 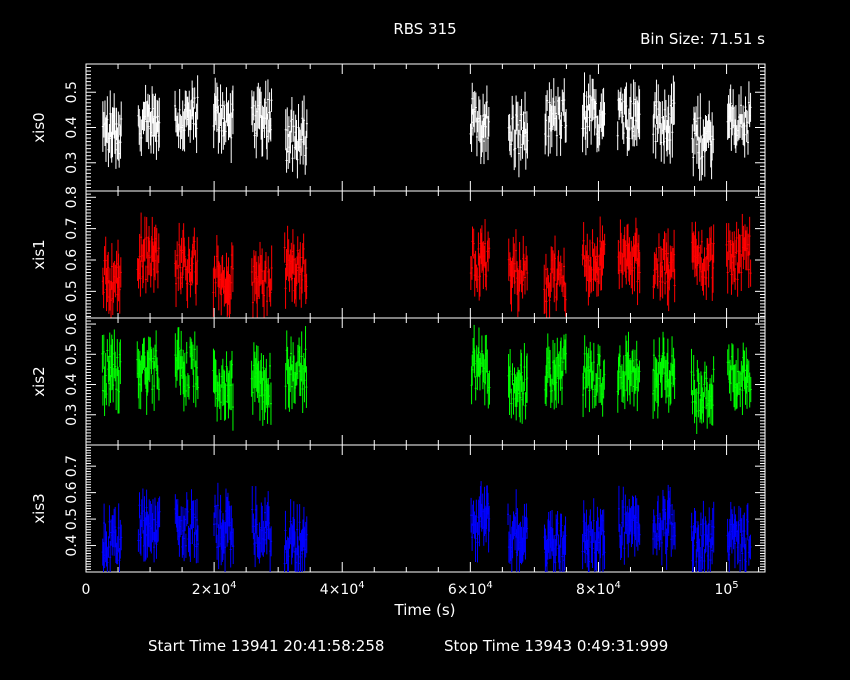 I want to click on series-label-xis0: xis0, so click(x=39, y=127).